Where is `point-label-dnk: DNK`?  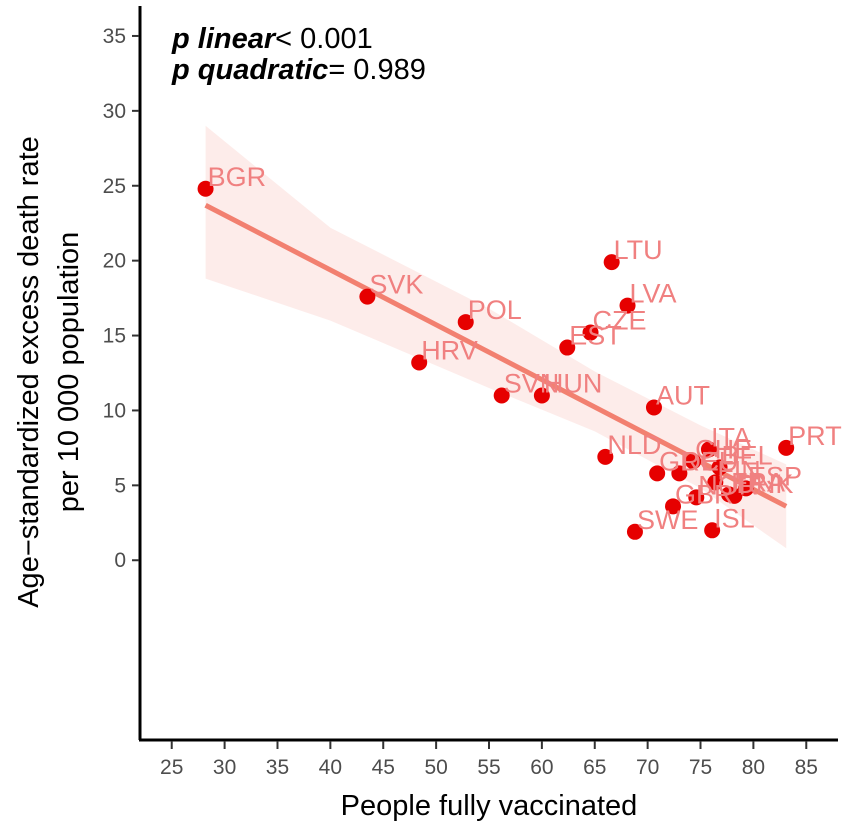
point-label-dnk: DNK is located at coordinates (764, 484).